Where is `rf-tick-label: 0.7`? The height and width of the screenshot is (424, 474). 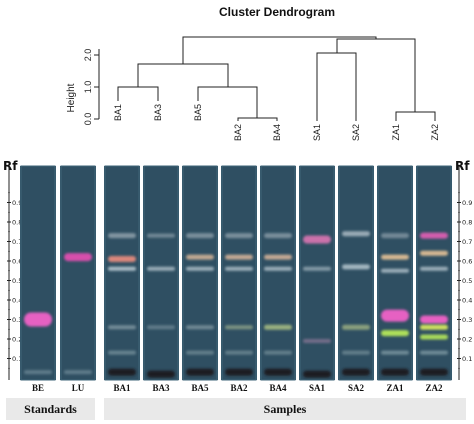 rf-tick-label: 0.7 is located at coordinates (467, 242).